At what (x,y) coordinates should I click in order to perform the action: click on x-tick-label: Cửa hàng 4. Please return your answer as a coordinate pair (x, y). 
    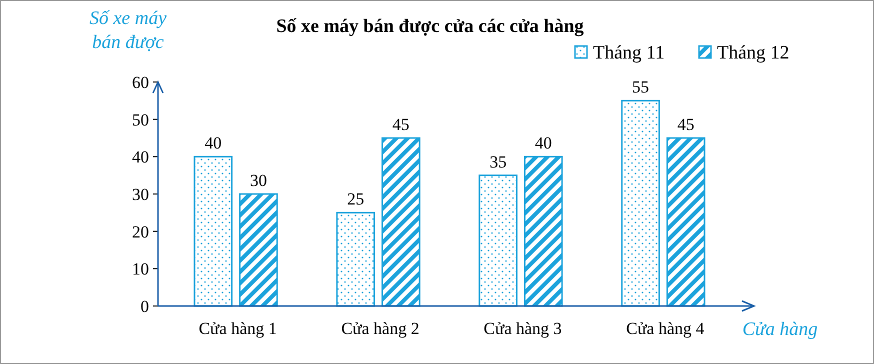
    Looking at the image, I should click on (665, 328).